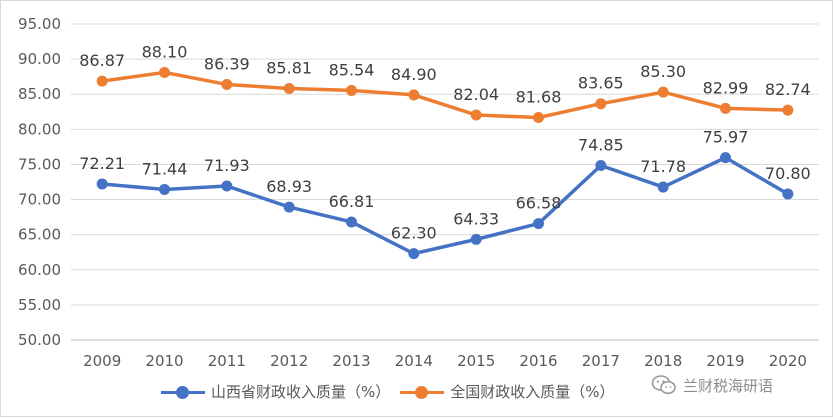 This screenshot has height=418, width=833. Describe the element at coordinates (476, 361) in the screenshot. I see `x-tick-label: 2015` at that location.